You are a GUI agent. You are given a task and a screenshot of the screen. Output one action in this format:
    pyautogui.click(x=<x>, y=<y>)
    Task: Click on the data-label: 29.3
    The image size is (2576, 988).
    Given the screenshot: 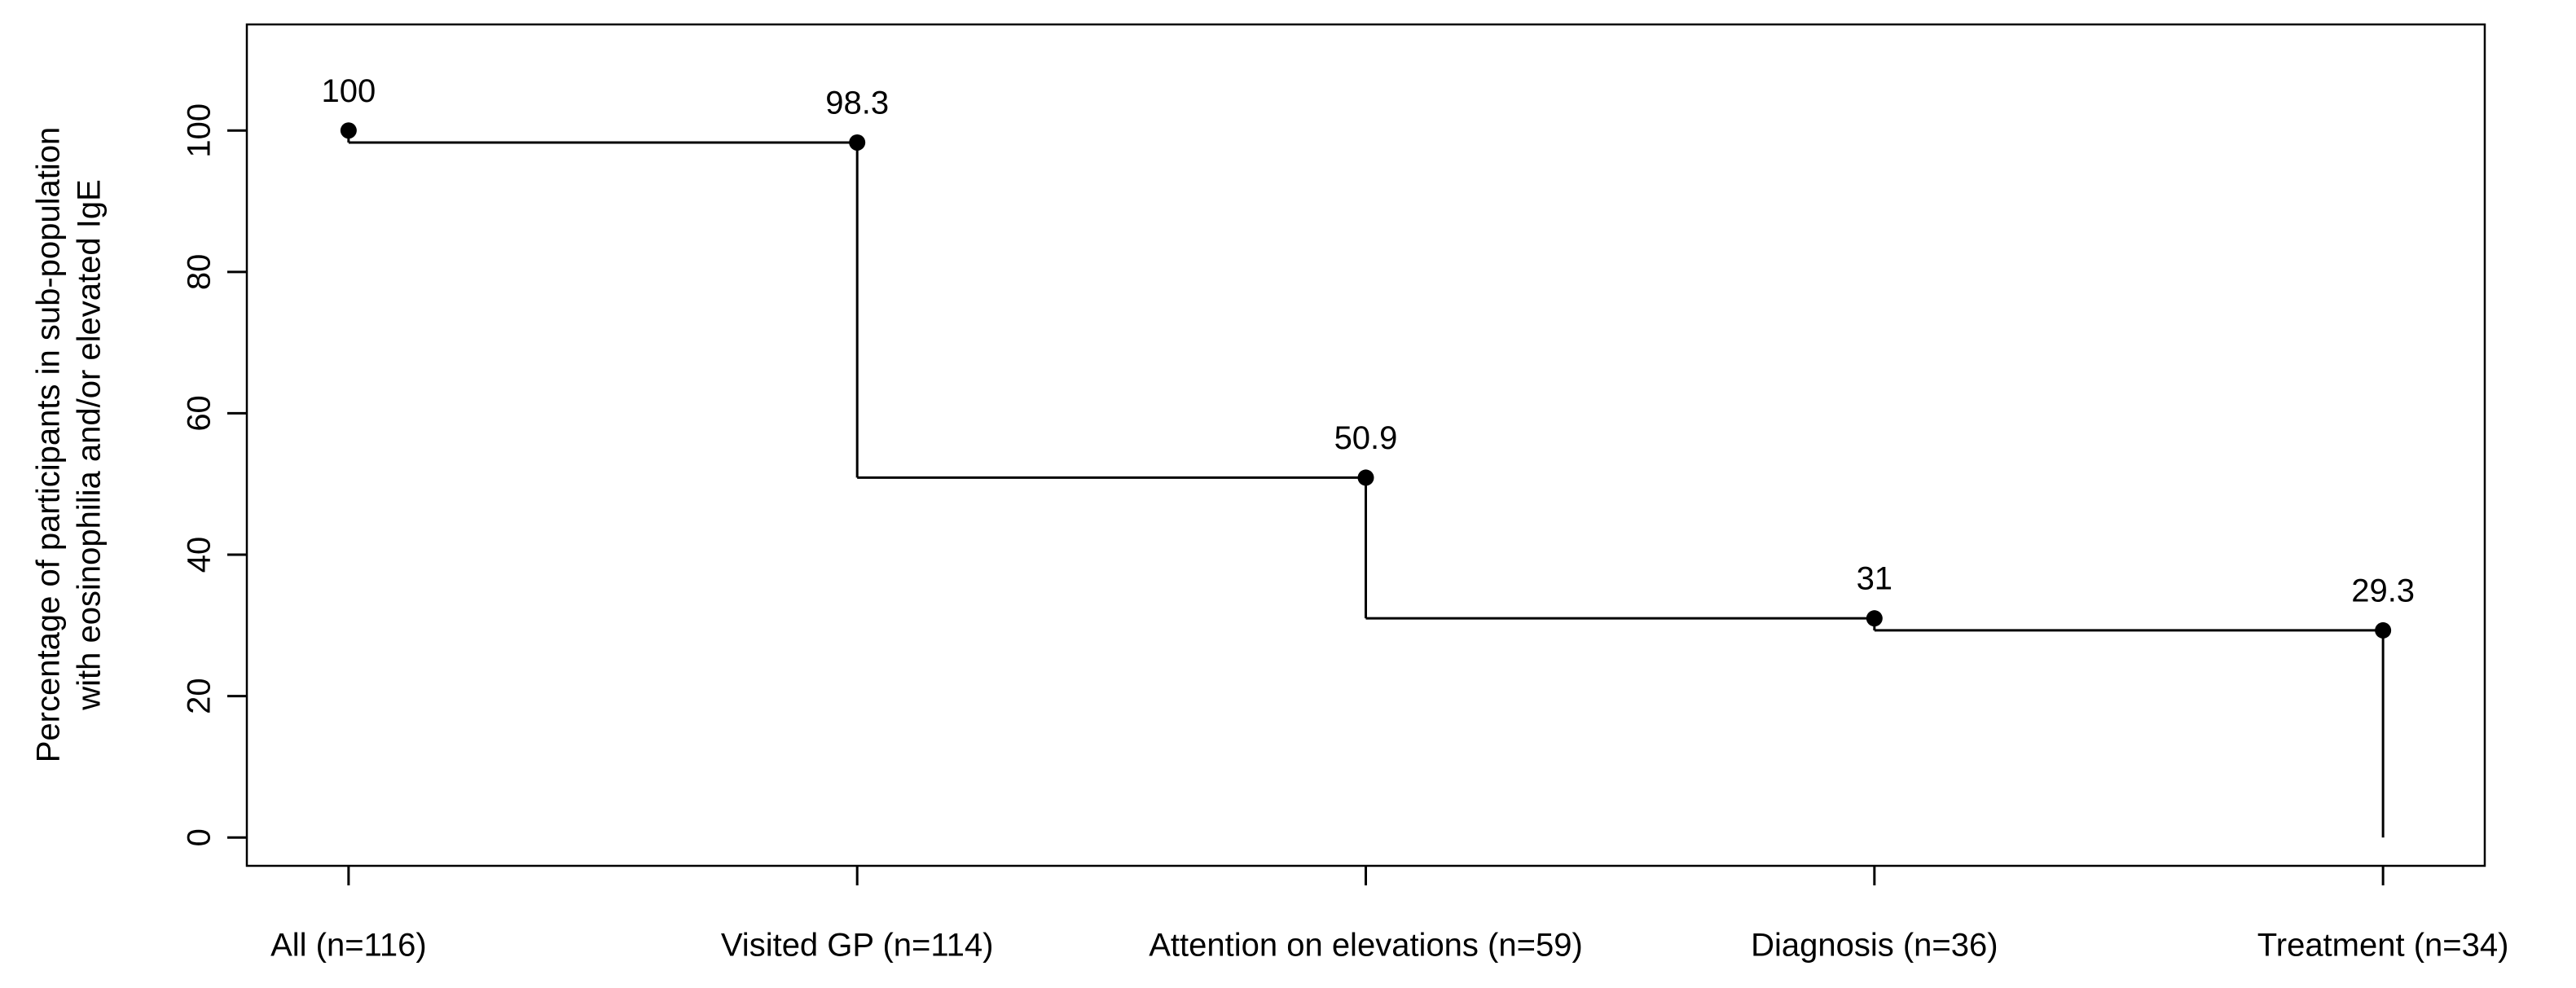 What is the action you would take?
    pyautogui.click(x=2383, y=590)
    